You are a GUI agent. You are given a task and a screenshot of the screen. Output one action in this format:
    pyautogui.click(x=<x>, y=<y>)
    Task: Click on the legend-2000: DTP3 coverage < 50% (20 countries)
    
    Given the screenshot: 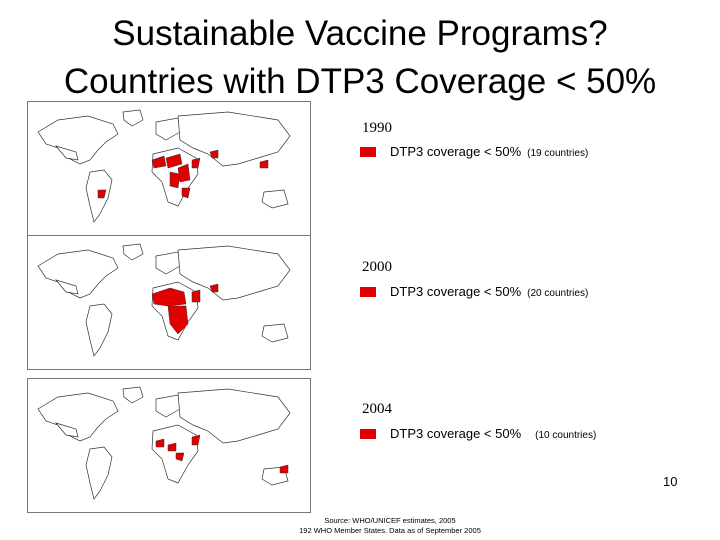 What is the action you would take?
    pyautogui.click(x=474, y=291)
    